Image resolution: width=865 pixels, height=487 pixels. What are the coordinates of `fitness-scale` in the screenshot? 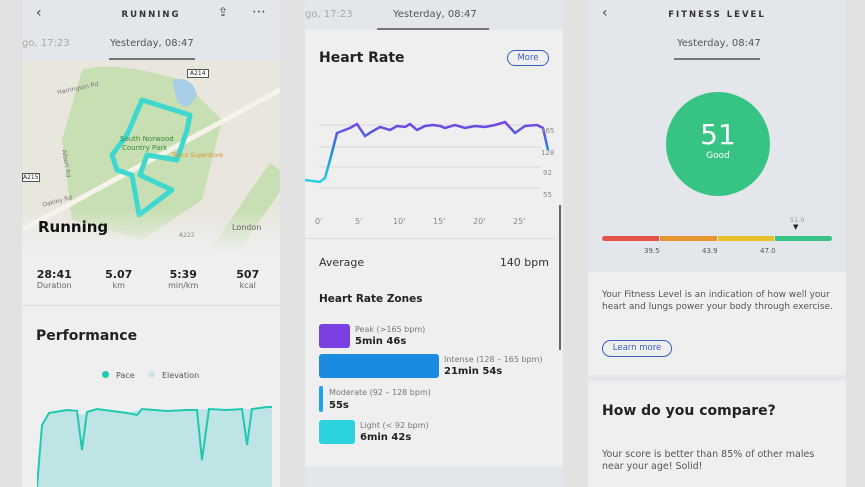 It's located at (717, 238).